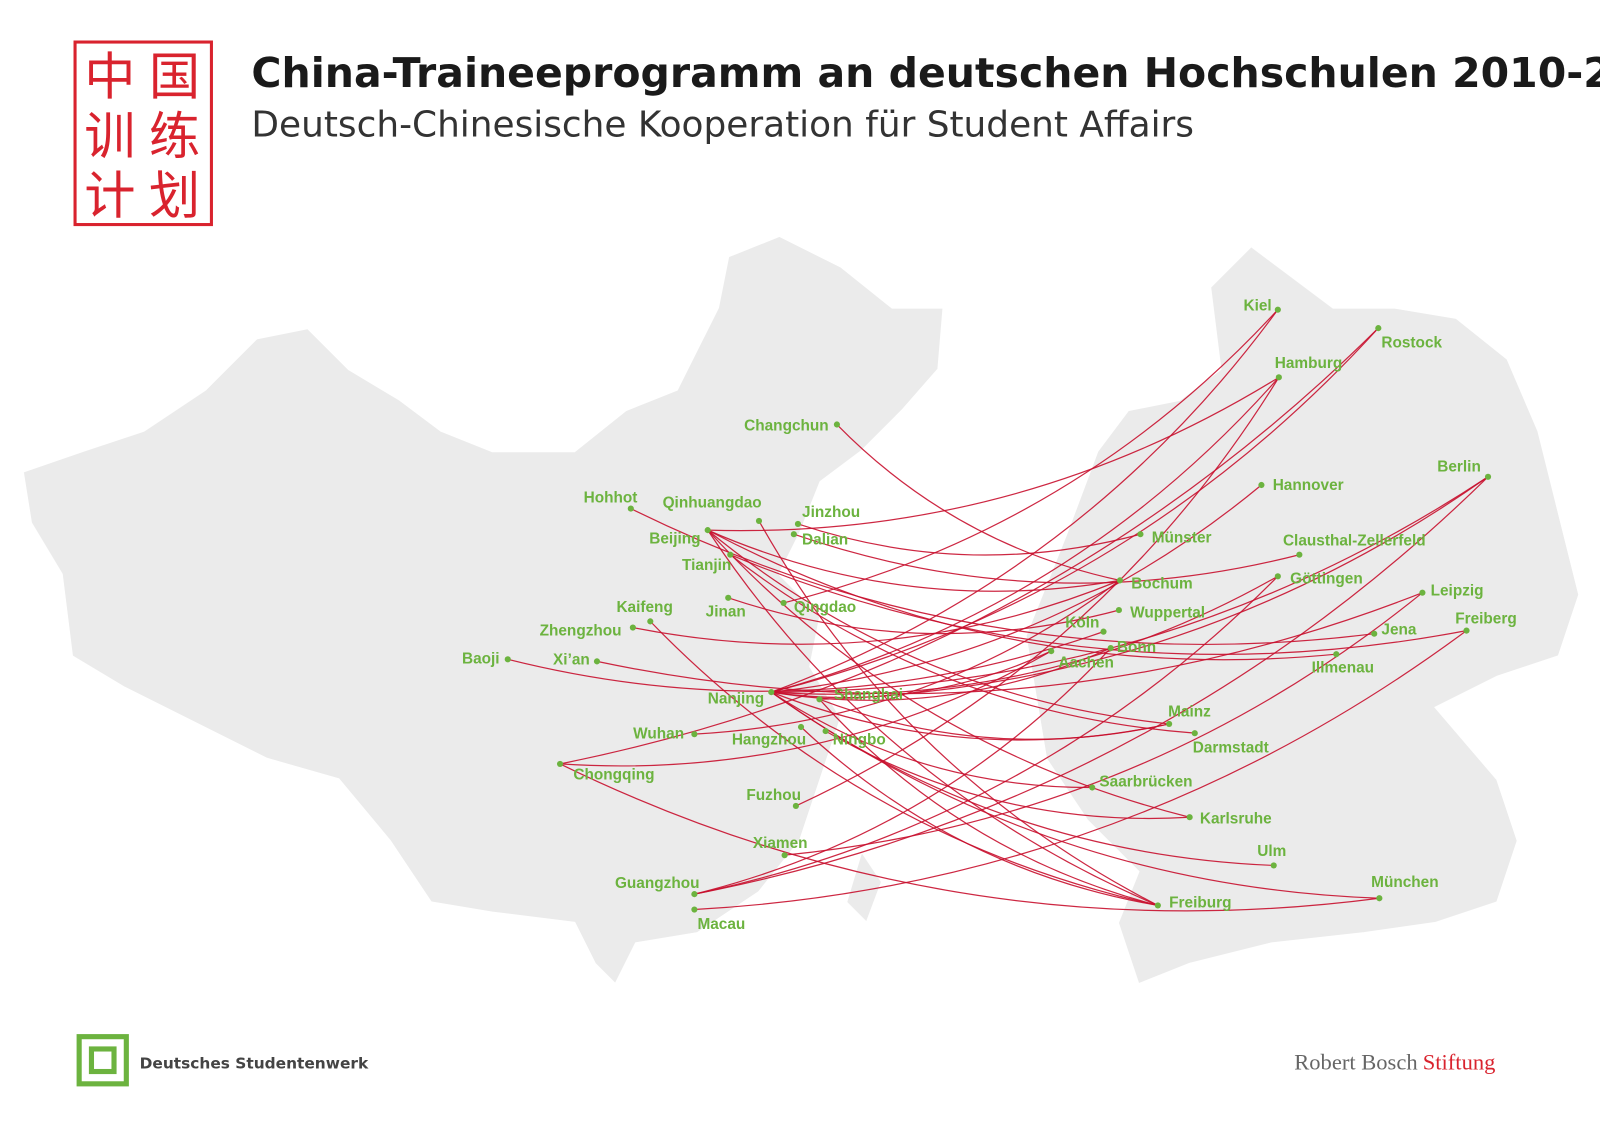 This screenshot has height=1131, width=1600. Describe the element at coordinates (1271, 851) in the screenshot. I see `city-label: Ulm` at that location.